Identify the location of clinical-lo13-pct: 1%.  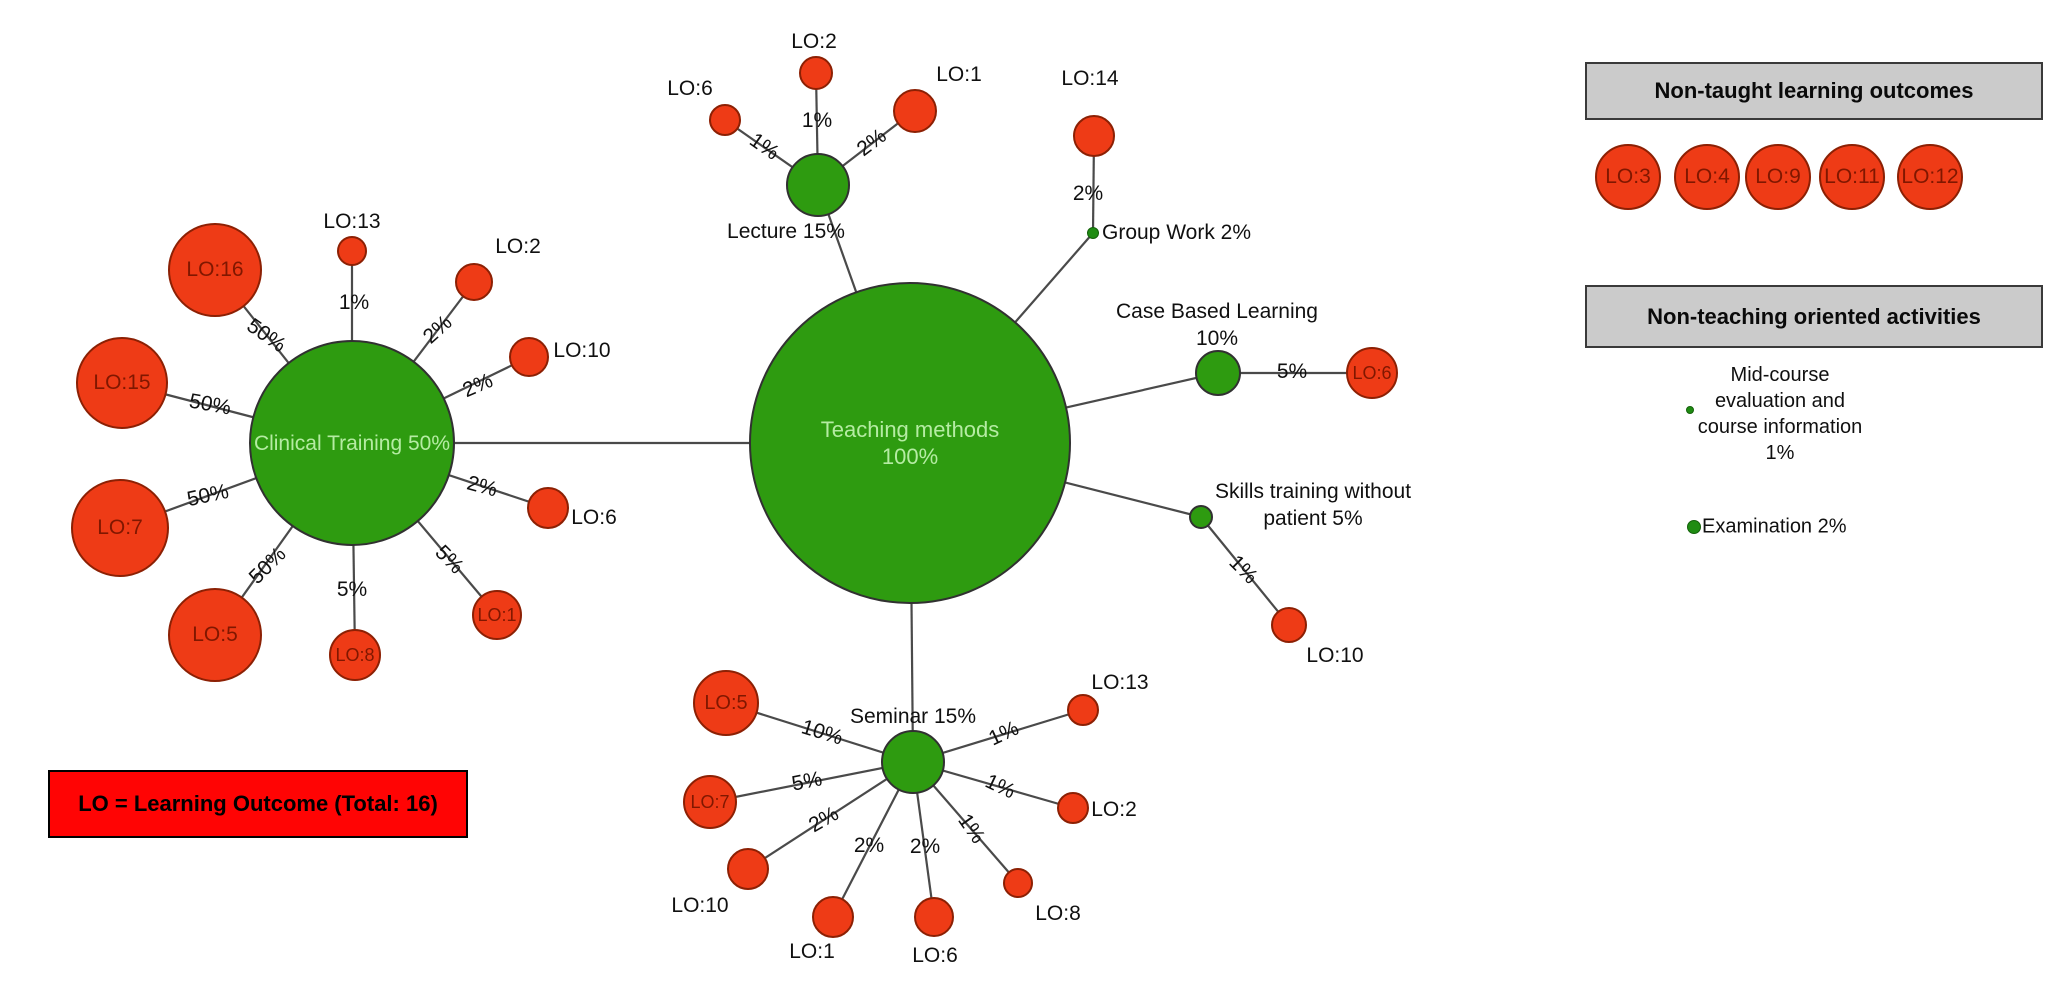
(354, 302).